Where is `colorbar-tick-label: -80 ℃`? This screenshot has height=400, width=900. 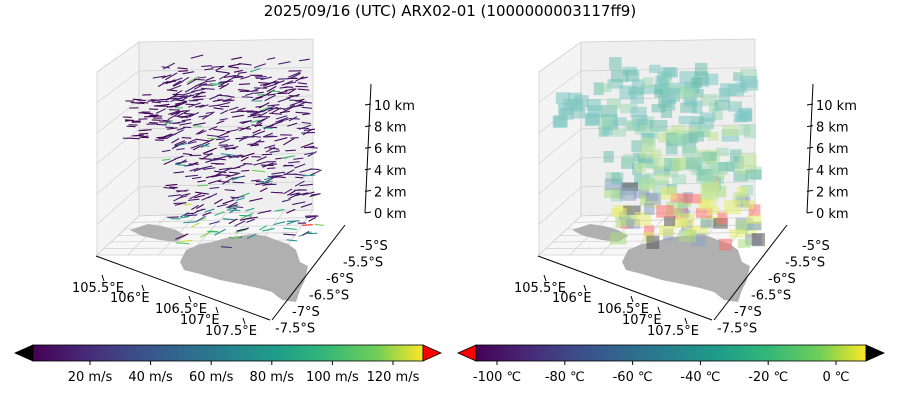 colorbar-tick-label: -80 ℃ is located at coordinates (565, 377).